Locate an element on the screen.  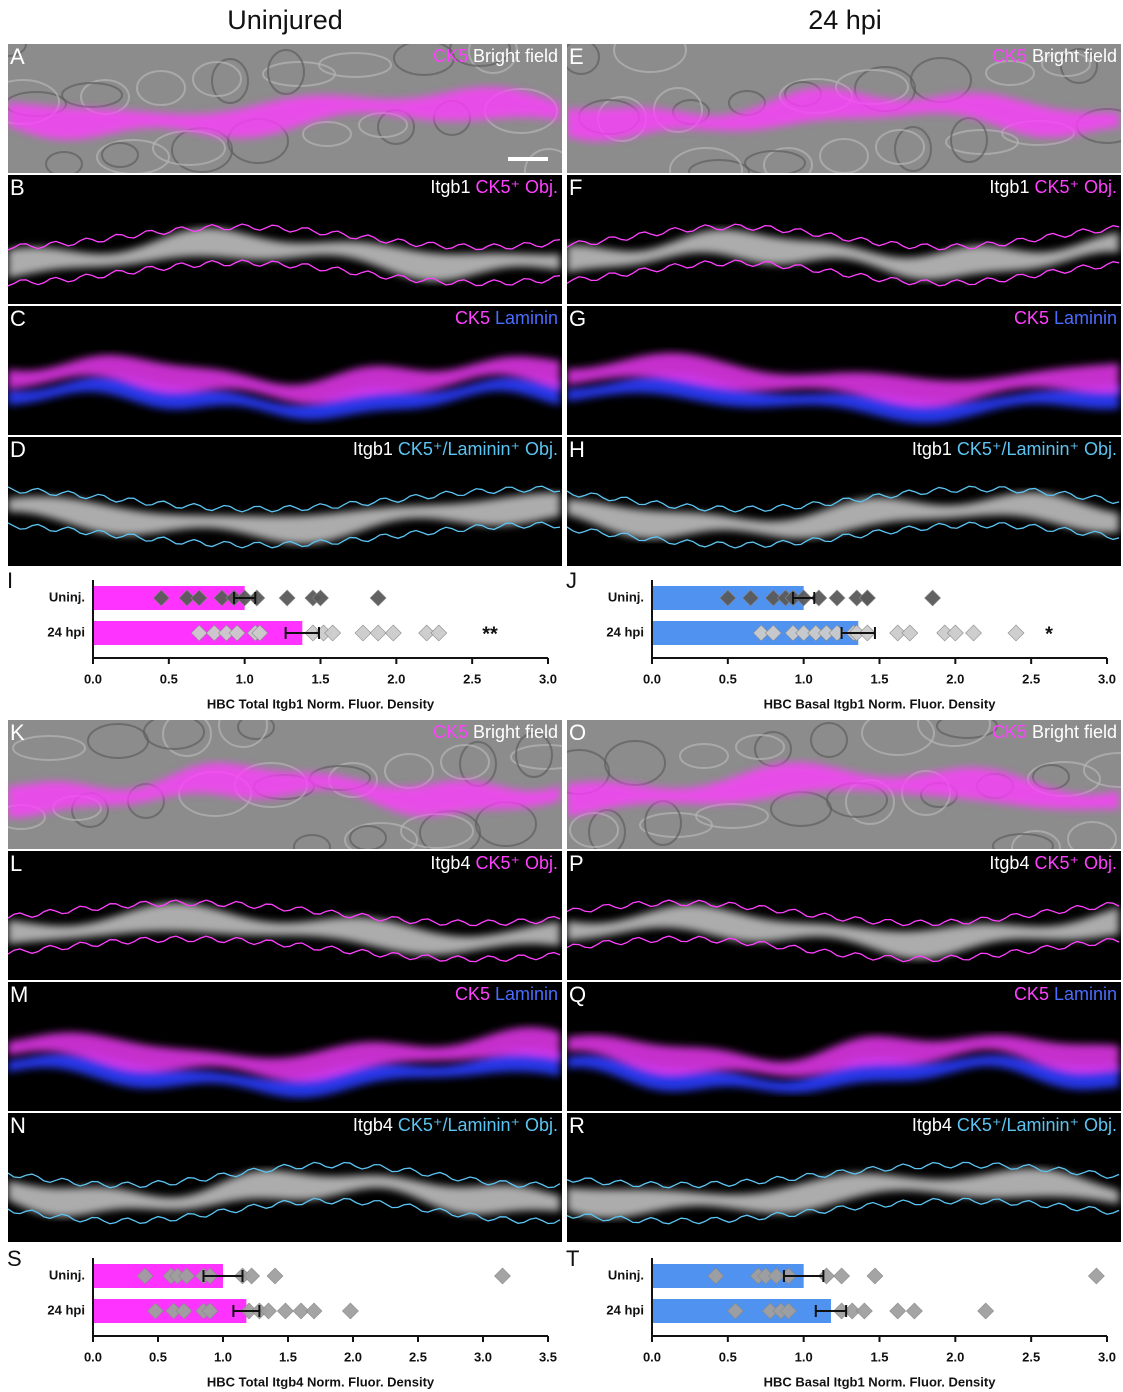
panel-letter: Q is located at coordinates (577, 994).